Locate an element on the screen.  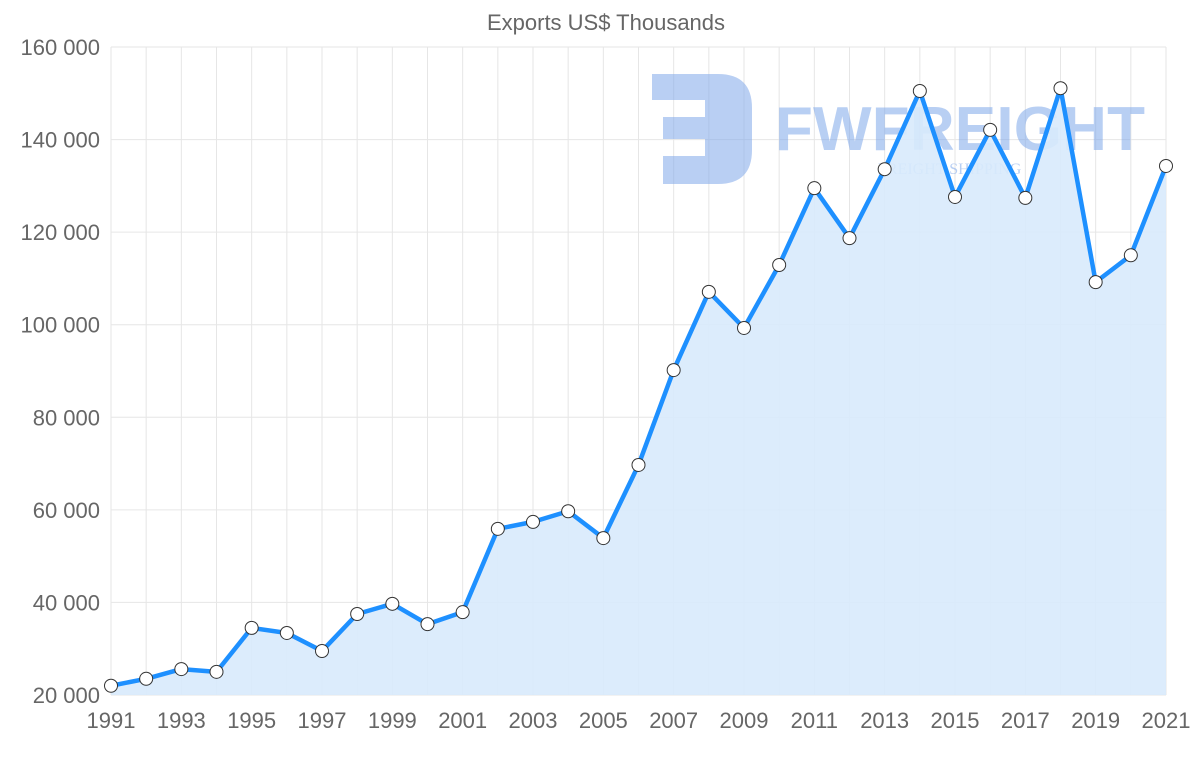
fw-logo-icon is located at coordinates (702, 129).